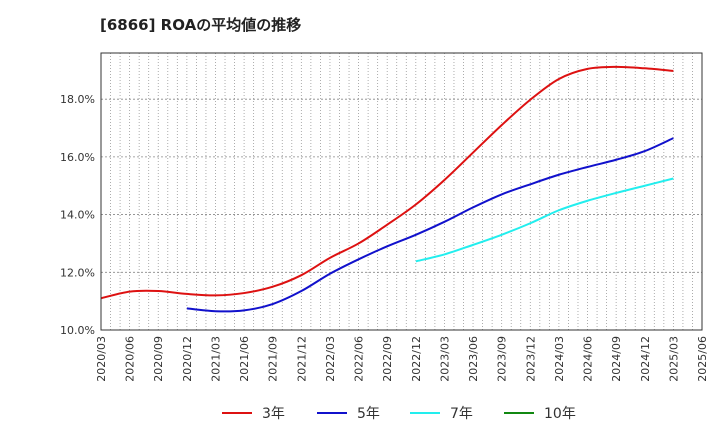  Describe the element at coordinates (399, 414) in the screenshot. I see `legend: 3年 5年 7年 10年` at that location.